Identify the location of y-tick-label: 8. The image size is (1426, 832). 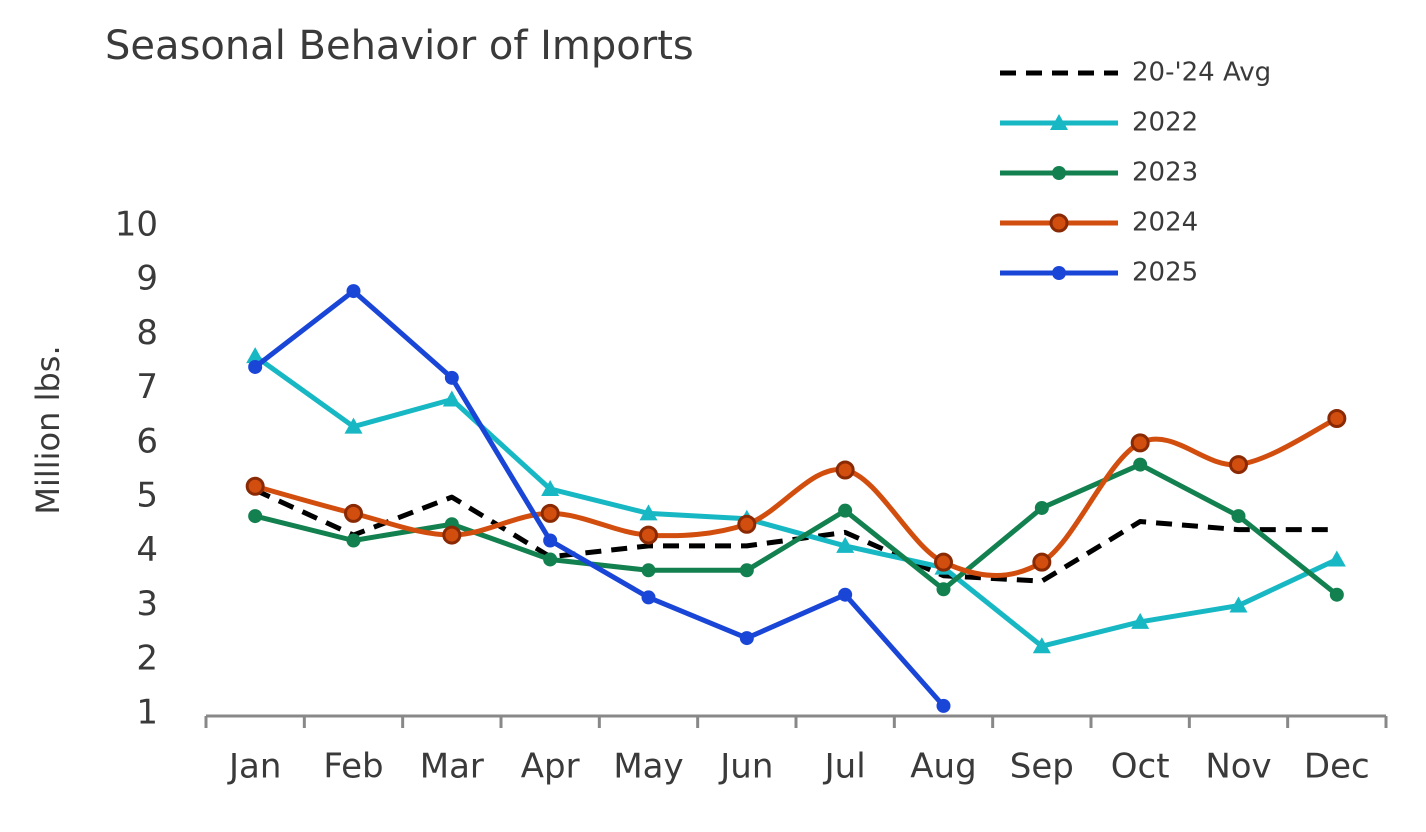
(147, 333).